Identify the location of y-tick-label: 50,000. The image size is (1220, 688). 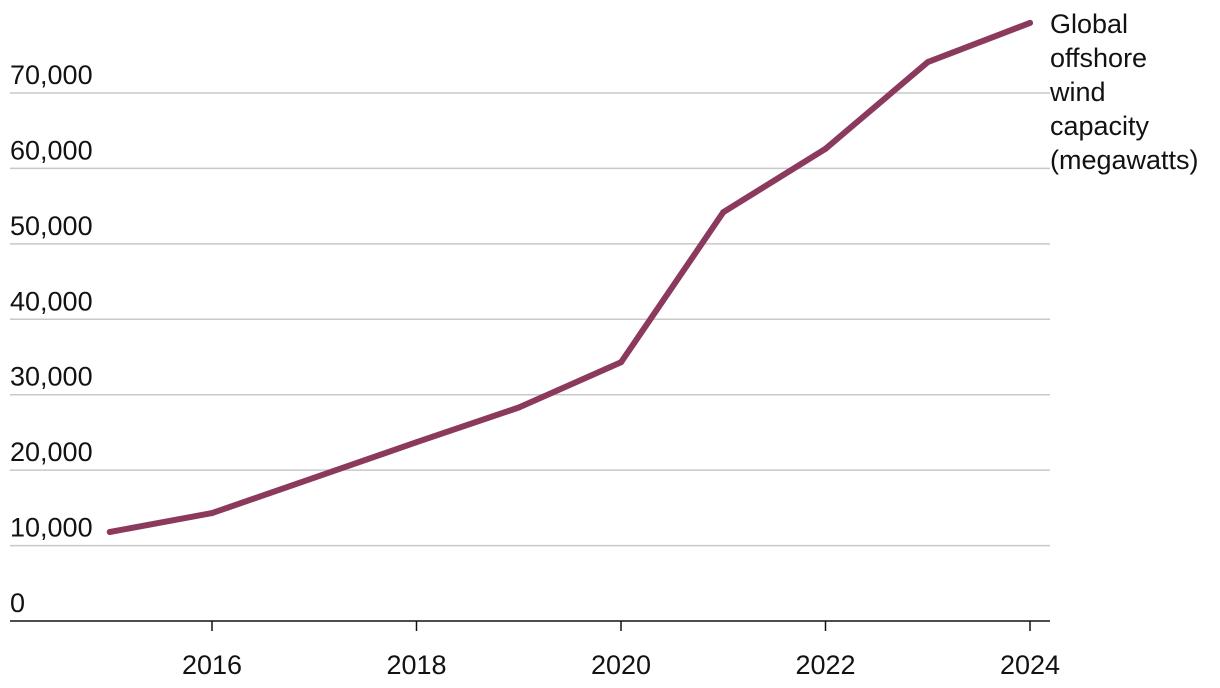
(51, 226).